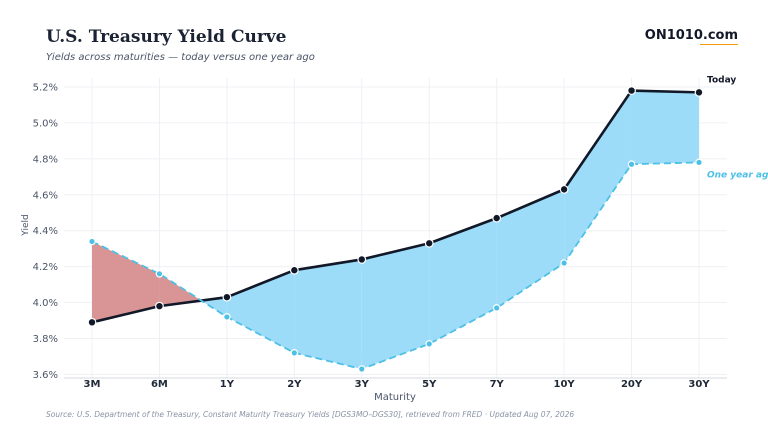  Describe the element at coordinates (565, 384) in the screenshot. I see `x-tick-label: 10Y` at that location.